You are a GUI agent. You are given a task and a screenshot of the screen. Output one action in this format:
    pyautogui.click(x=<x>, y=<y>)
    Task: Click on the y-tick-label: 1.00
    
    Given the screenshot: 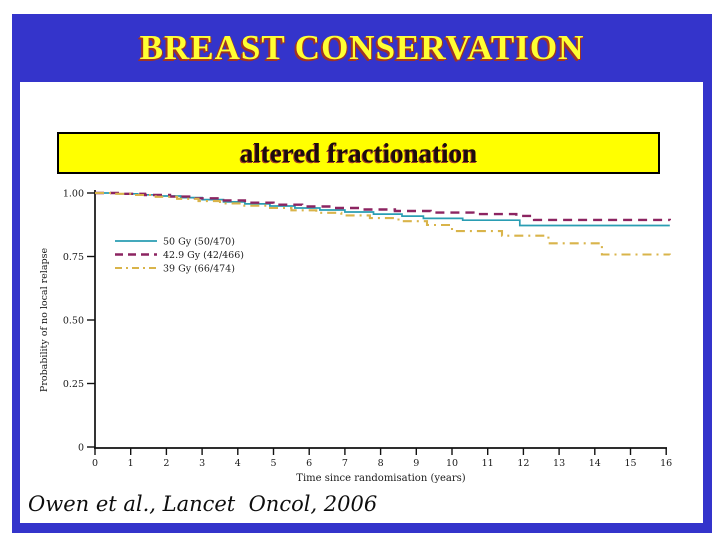 What is the action you would take?
    pyautogui.click(x=73, y=194)
    